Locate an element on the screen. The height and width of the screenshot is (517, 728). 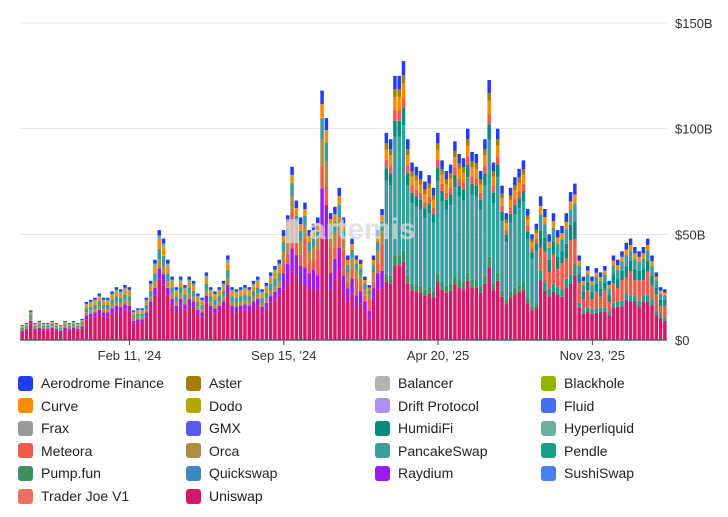
legend-label: Aster is located at coordinates (225, 383).